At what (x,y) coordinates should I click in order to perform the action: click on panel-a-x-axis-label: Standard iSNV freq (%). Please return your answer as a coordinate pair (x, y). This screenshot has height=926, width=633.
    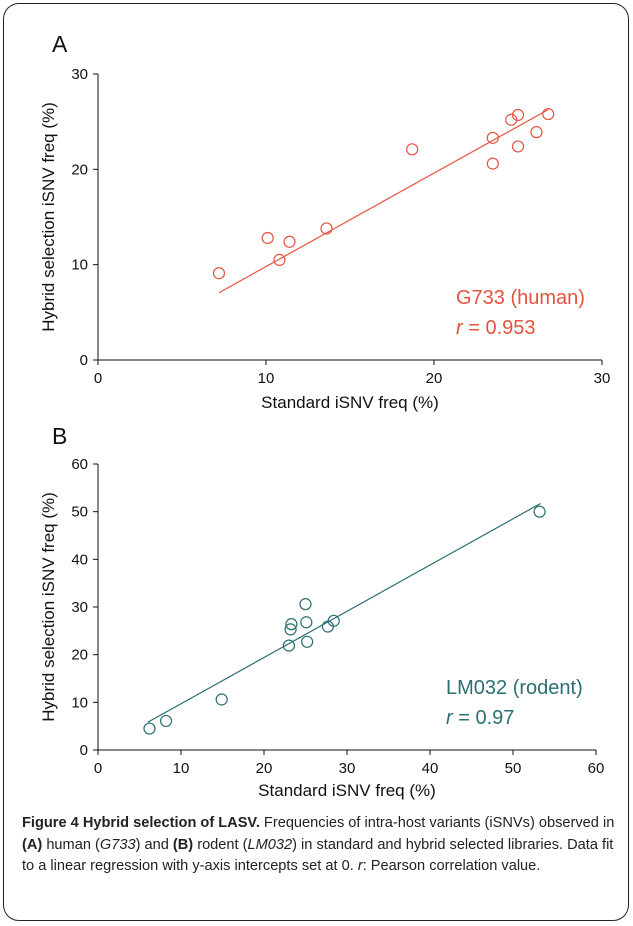
    Looking at the image, I should click on (350, 402).